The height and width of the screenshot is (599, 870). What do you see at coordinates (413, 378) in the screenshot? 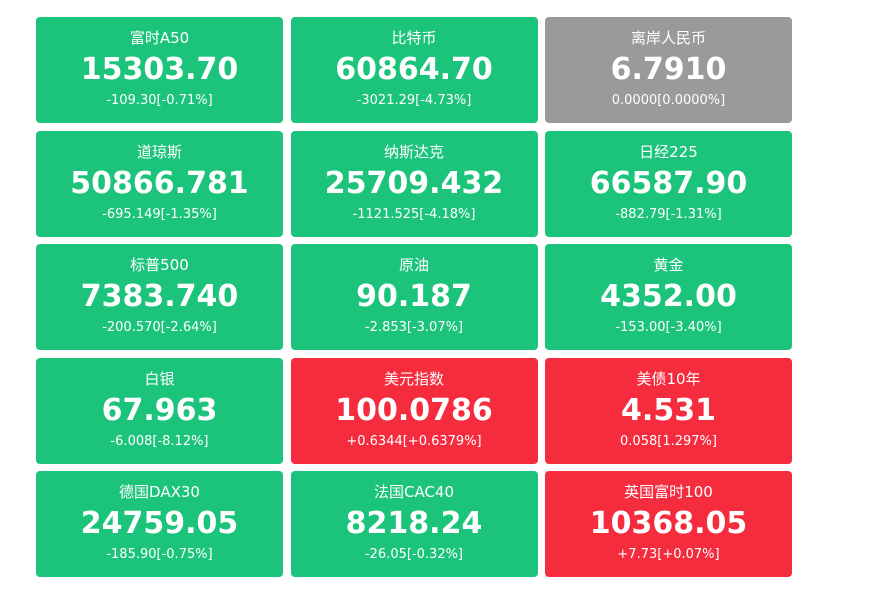
I see `quote-name: 美元指数` at bounding box center [413, 378].